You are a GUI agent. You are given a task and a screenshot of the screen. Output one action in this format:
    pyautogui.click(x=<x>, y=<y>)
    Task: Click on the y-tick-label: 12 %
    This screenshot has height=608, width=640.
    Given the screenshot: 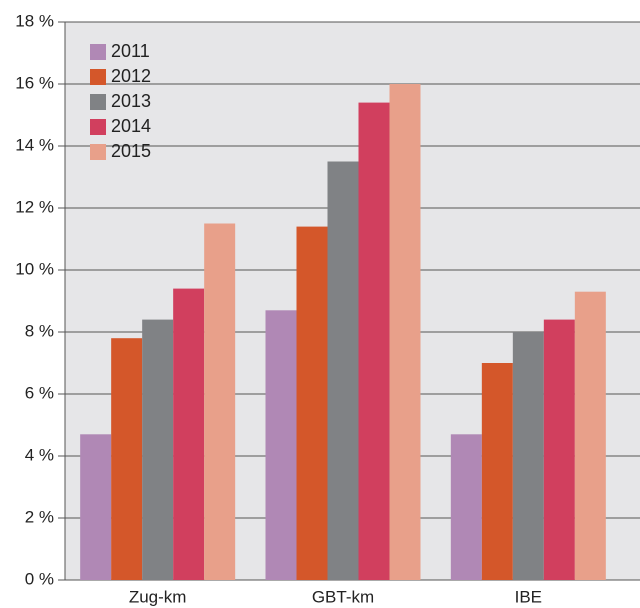 What is the action you would take?
    pyautogui.click(x=34, y=206)
    